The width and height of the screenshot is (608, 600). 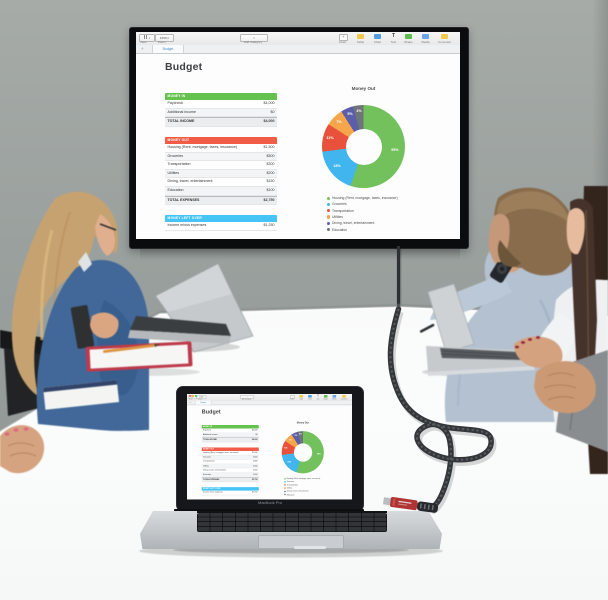 What do you see at coordinates (221, 174) in the screenshot?
I see `table-row: Utilities $200` at bounding box center [221, 174].